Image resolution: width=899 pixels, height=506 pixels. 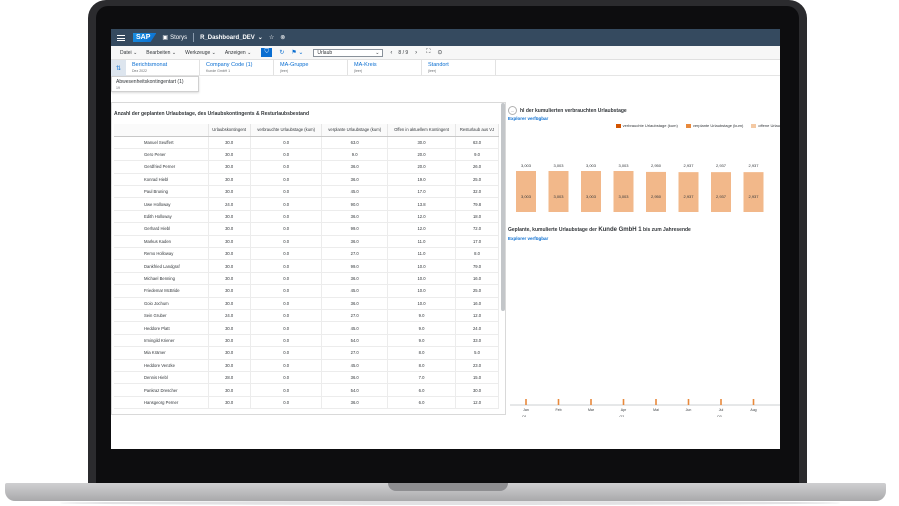 What do you see at coordinates (477, 378) in the screenshot?
I see `value-cell: 15.0` at bounding box center [477, 378].